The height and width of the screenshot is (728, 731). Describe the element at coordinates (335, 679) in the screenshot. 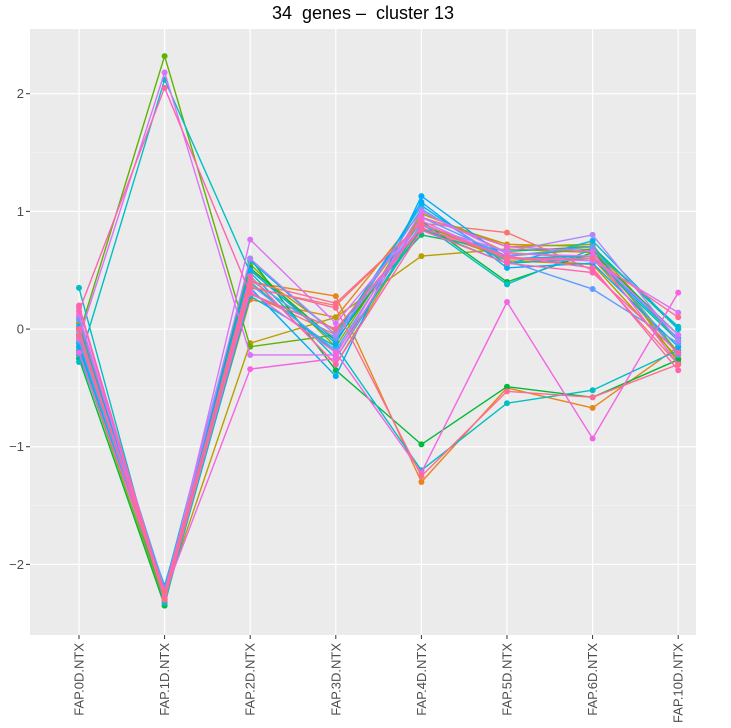

I see `x-tick-label: FAP.3D.NTX` at that location.